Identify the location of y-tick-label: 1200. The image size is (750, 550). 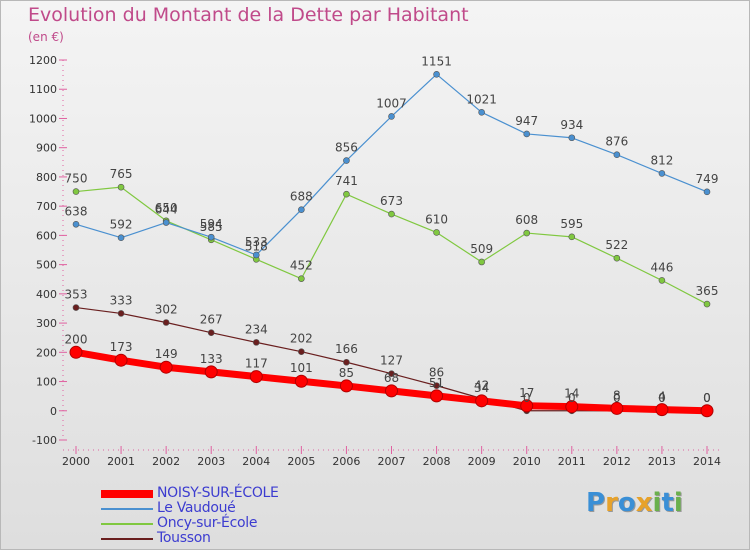
(43, 60).